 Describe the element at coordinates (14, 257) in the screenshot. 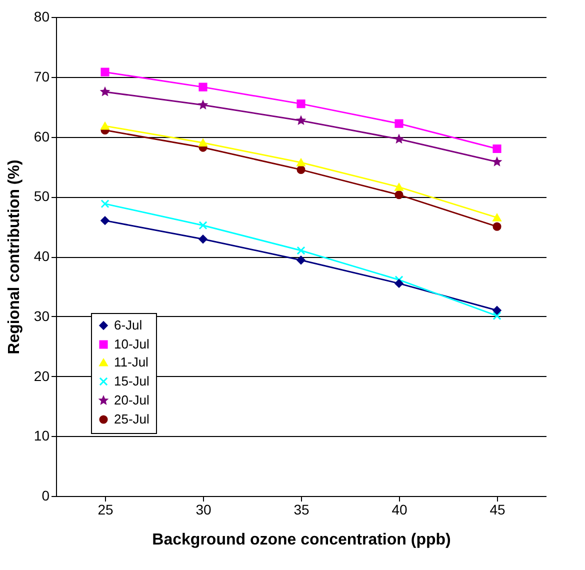

I see `y-axis-title: Regional contribution (%)` at that location.